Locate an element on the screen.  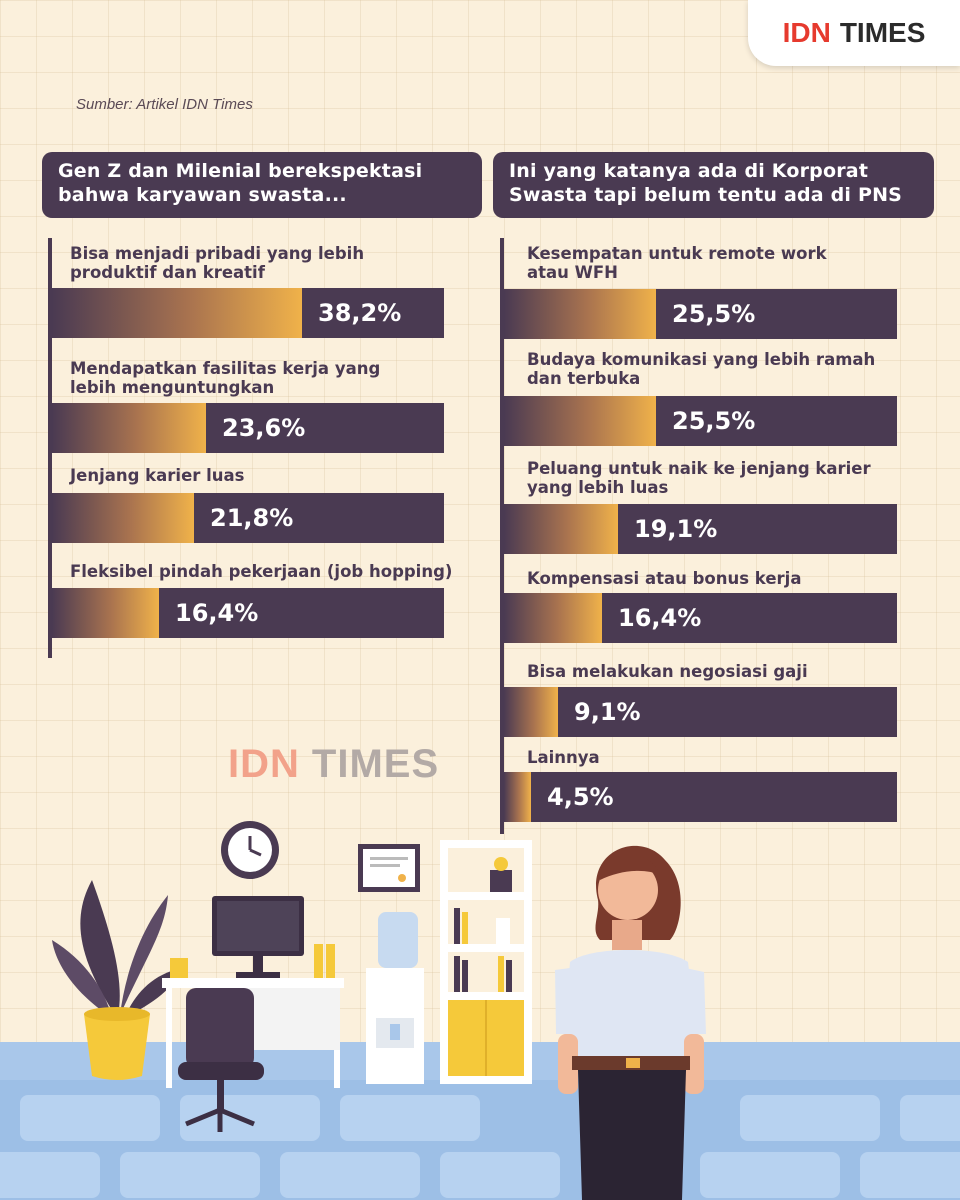
left-bar-label-line: Jenjang karier luas is located at coordinates (157, 475).